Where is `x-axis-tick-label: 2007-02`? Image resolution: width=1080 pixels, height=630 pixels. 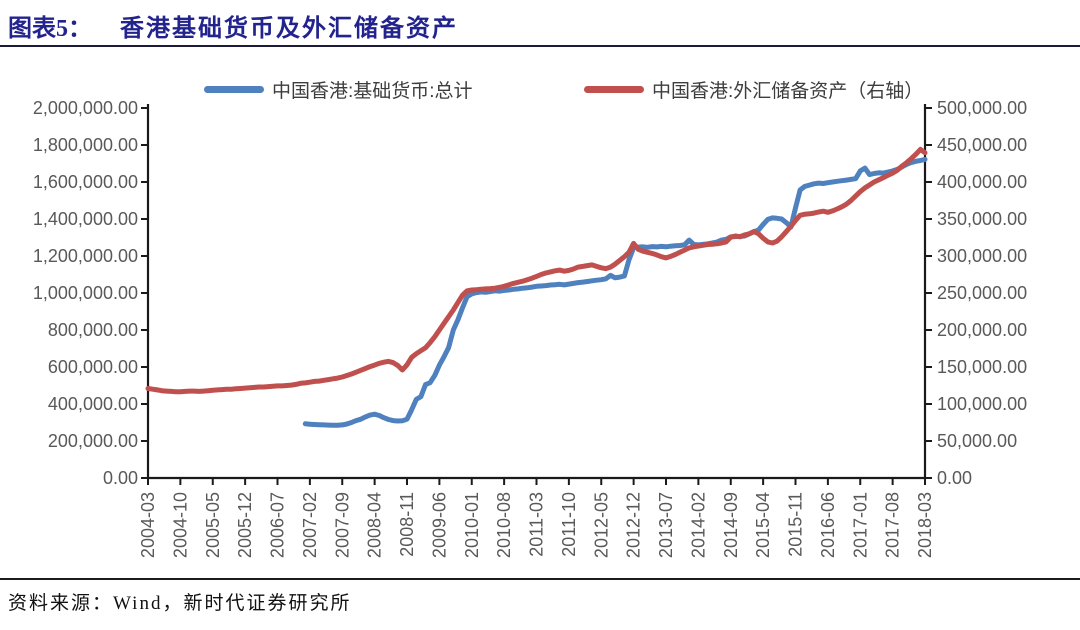
x-axis-tick-label: 2007-02 is located at coordinates (310, 525).